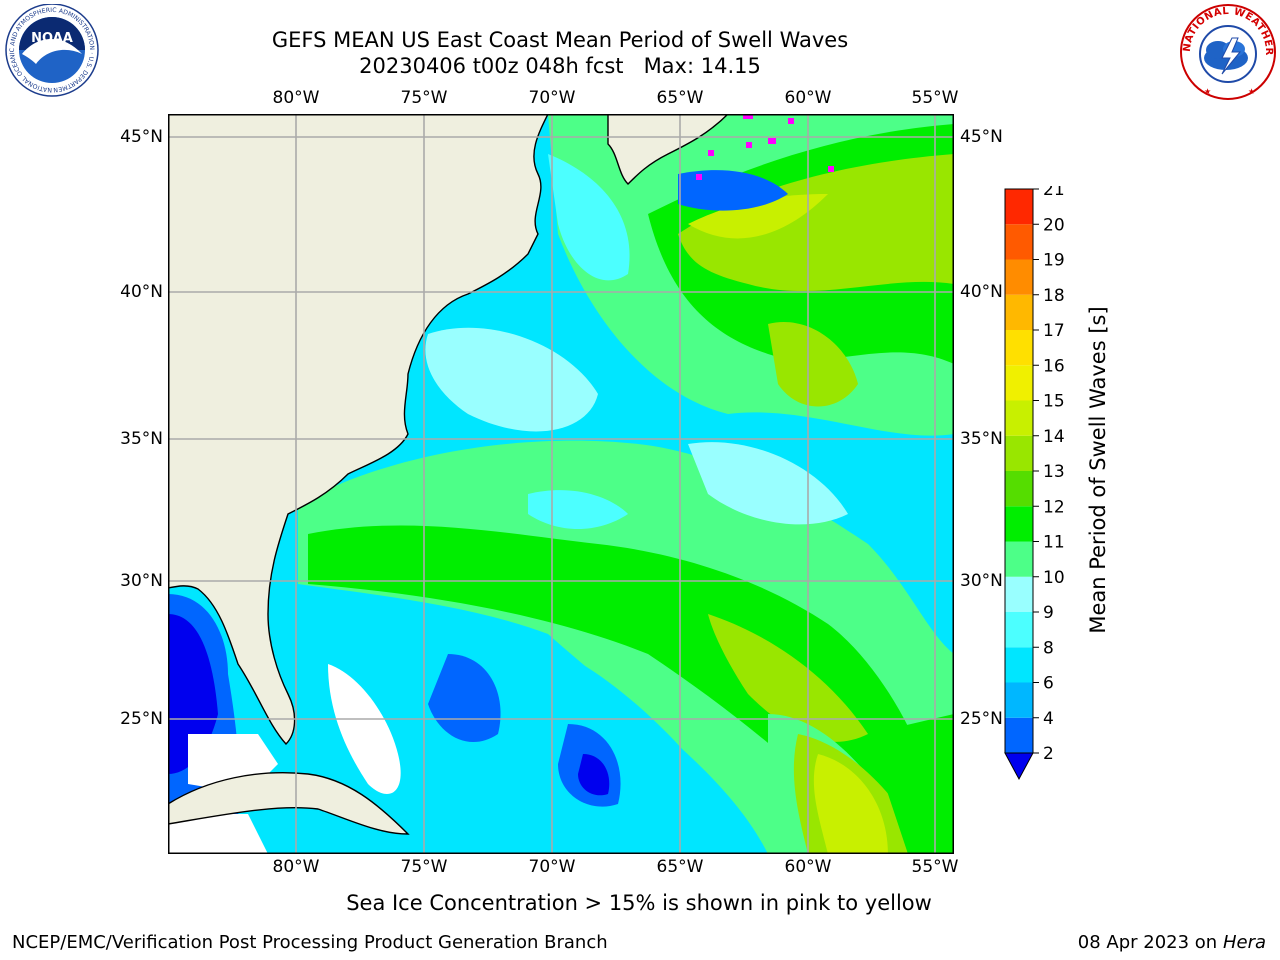 The height and width of the screenshot is (960, 1280). I want to click on swell-zone-12s-mid, so click(788, 678).